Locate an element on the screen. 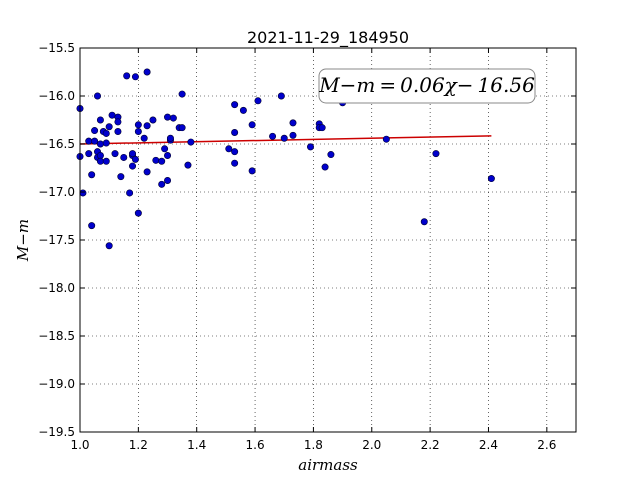  x-axis-label: airmass is located at coordinates (328, 465).